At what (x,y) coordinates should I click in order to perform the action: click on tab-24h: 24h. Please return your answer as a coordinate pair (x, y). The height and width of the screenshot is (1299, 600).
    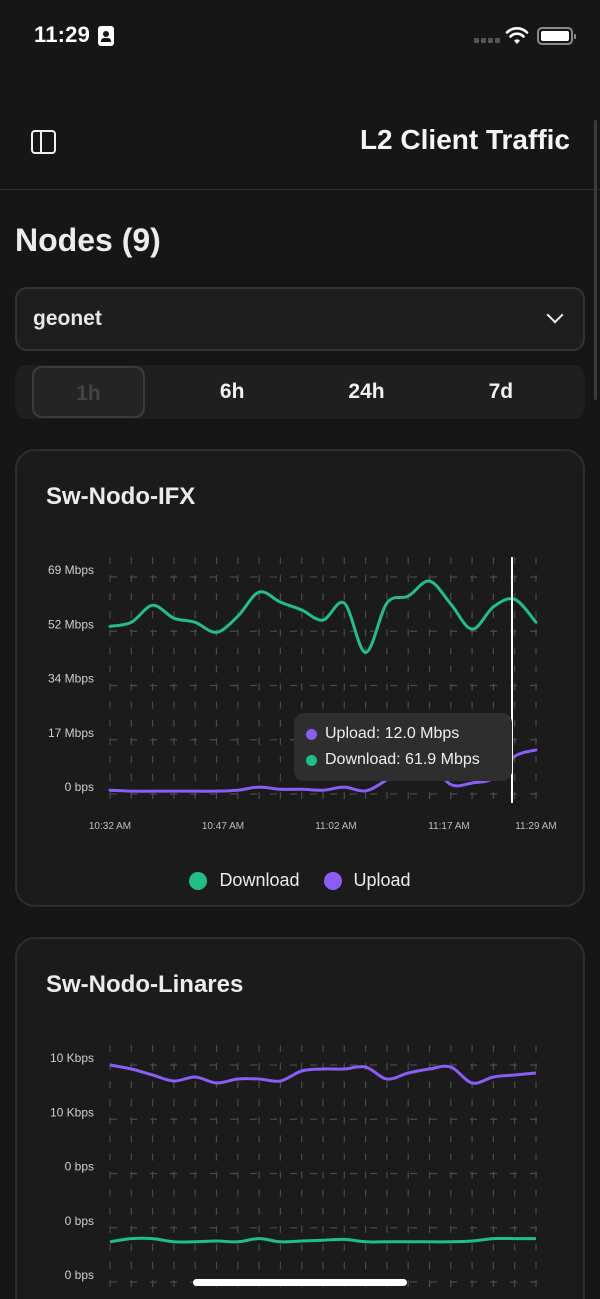
    Looking at the image, I should click on (366, 391).